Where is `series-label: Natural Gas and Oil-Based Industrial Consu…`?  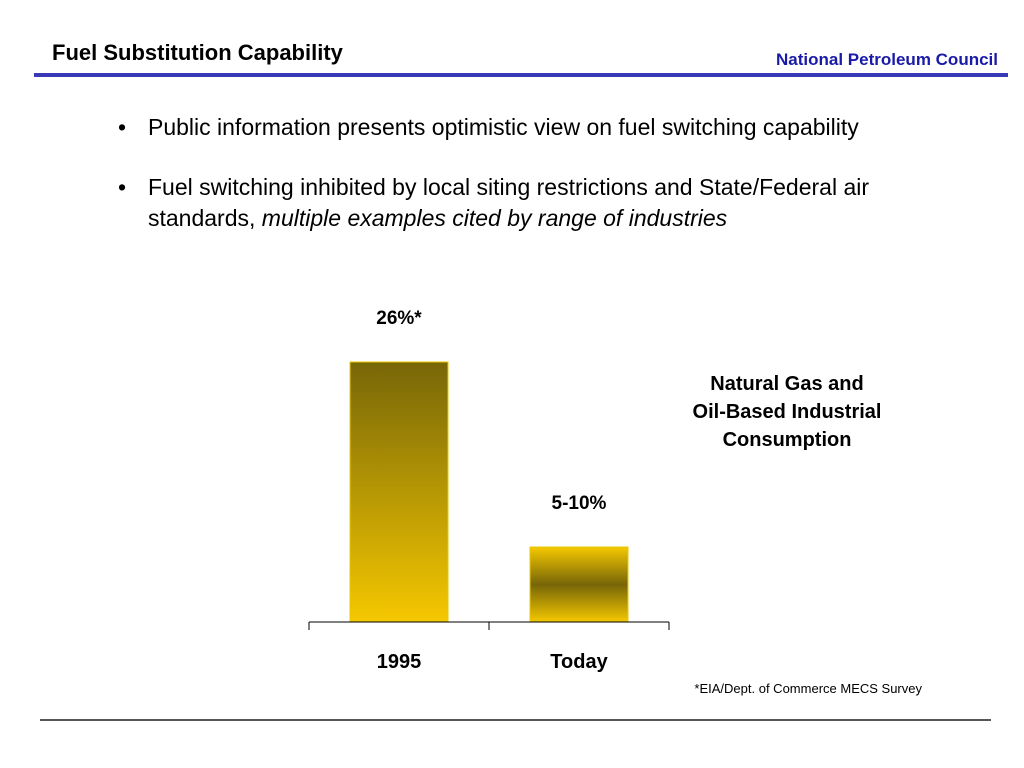
series-label: Natural Gas and Oil-Based Industrial Consu… is located at coordinates (787, 412).